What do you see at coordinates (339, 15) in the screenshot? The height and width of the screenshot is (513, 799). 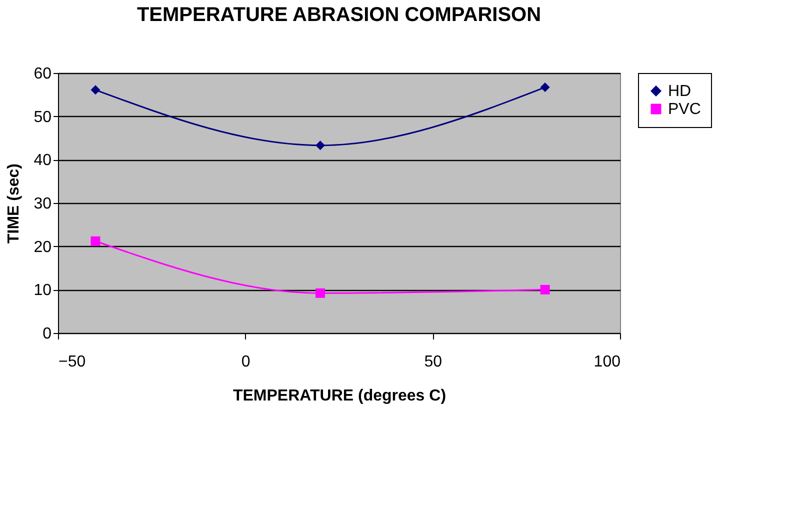 I see `chart-title: TEMPERATURE ABRASION COMPARISON` at bounding box center [339, 15].